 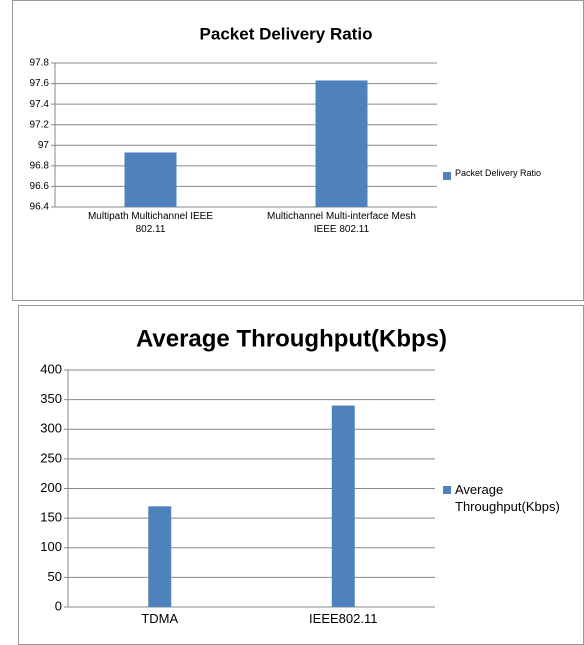 I want to click on legend-label-box: Average Throughput(Kbps), so click(x=507, y=498).